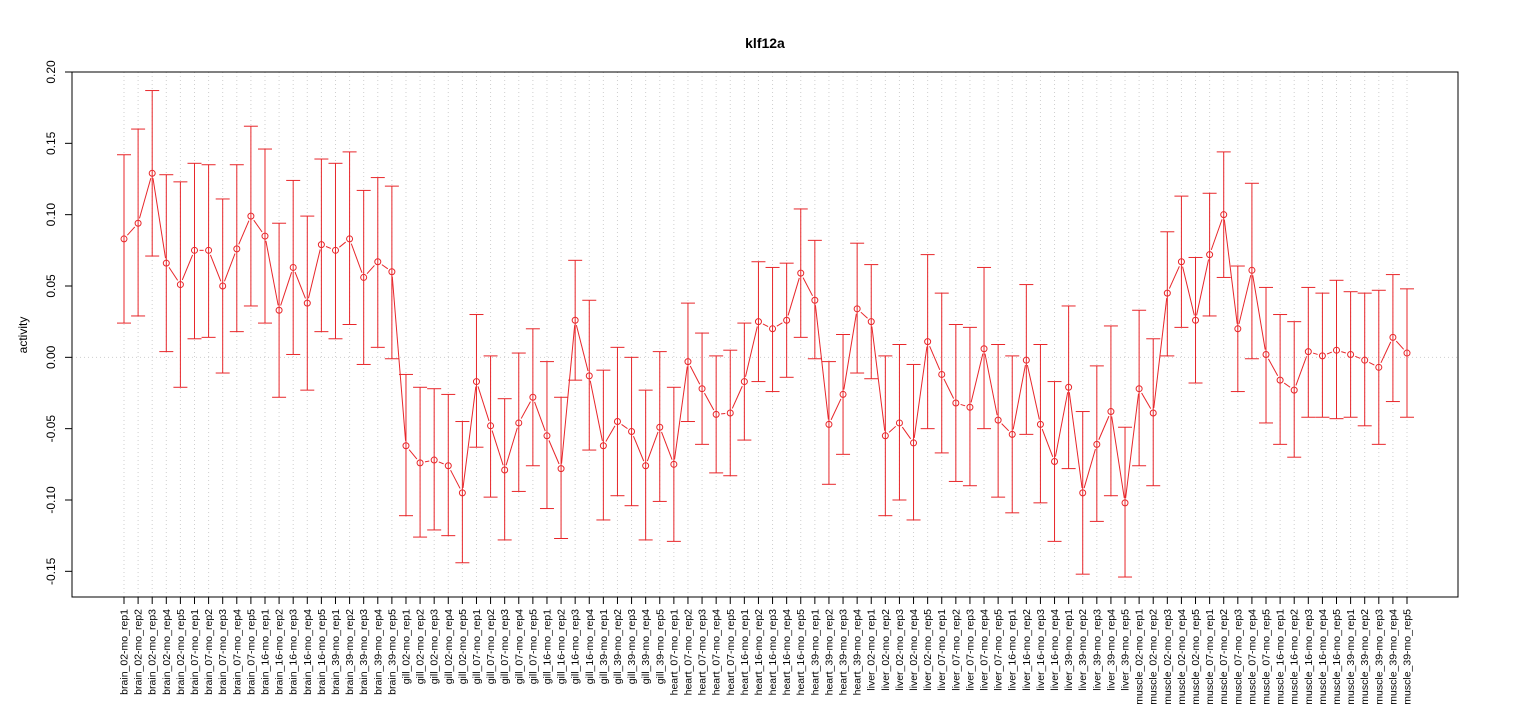 The width and height of the screenshot is (1530, 720). Describe the element at coordinates (765, 43) in the screenshot. I see `chart-title: klf12a` at that location.